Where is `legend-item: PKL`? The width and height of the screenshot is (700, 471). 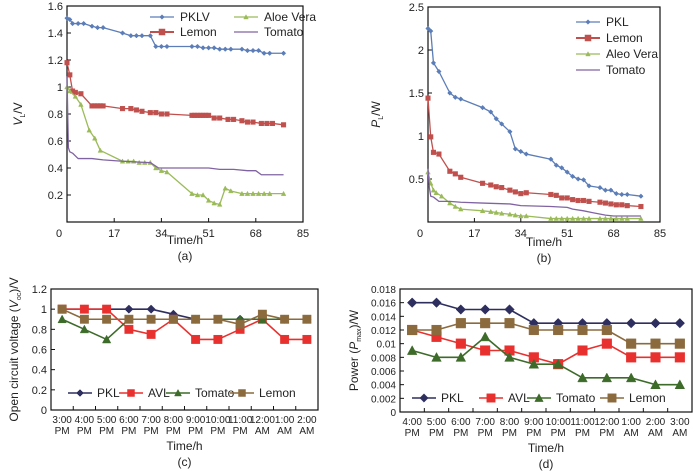 legend-item: PKL is located at coordinates (94, 393).